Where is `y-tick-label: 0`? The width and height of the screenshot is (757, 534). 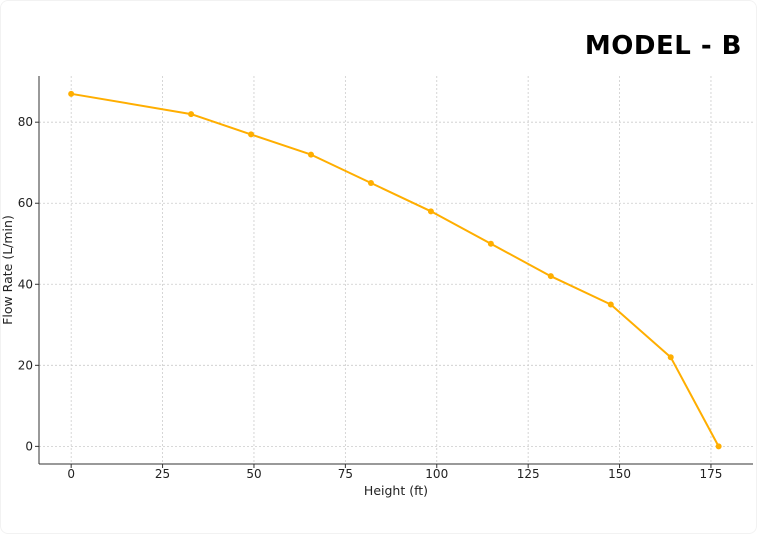
y-tick-label: 0 is located at coordinates (29, 446).